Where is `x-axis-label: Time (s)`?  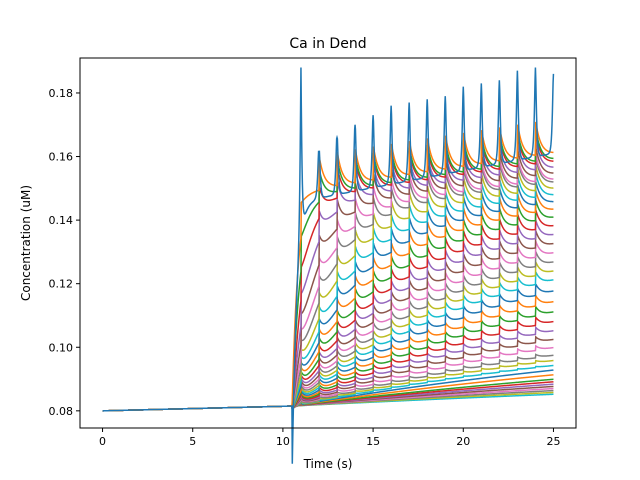
x-axis-label: Time (s) is located at coordinates (328, 464).